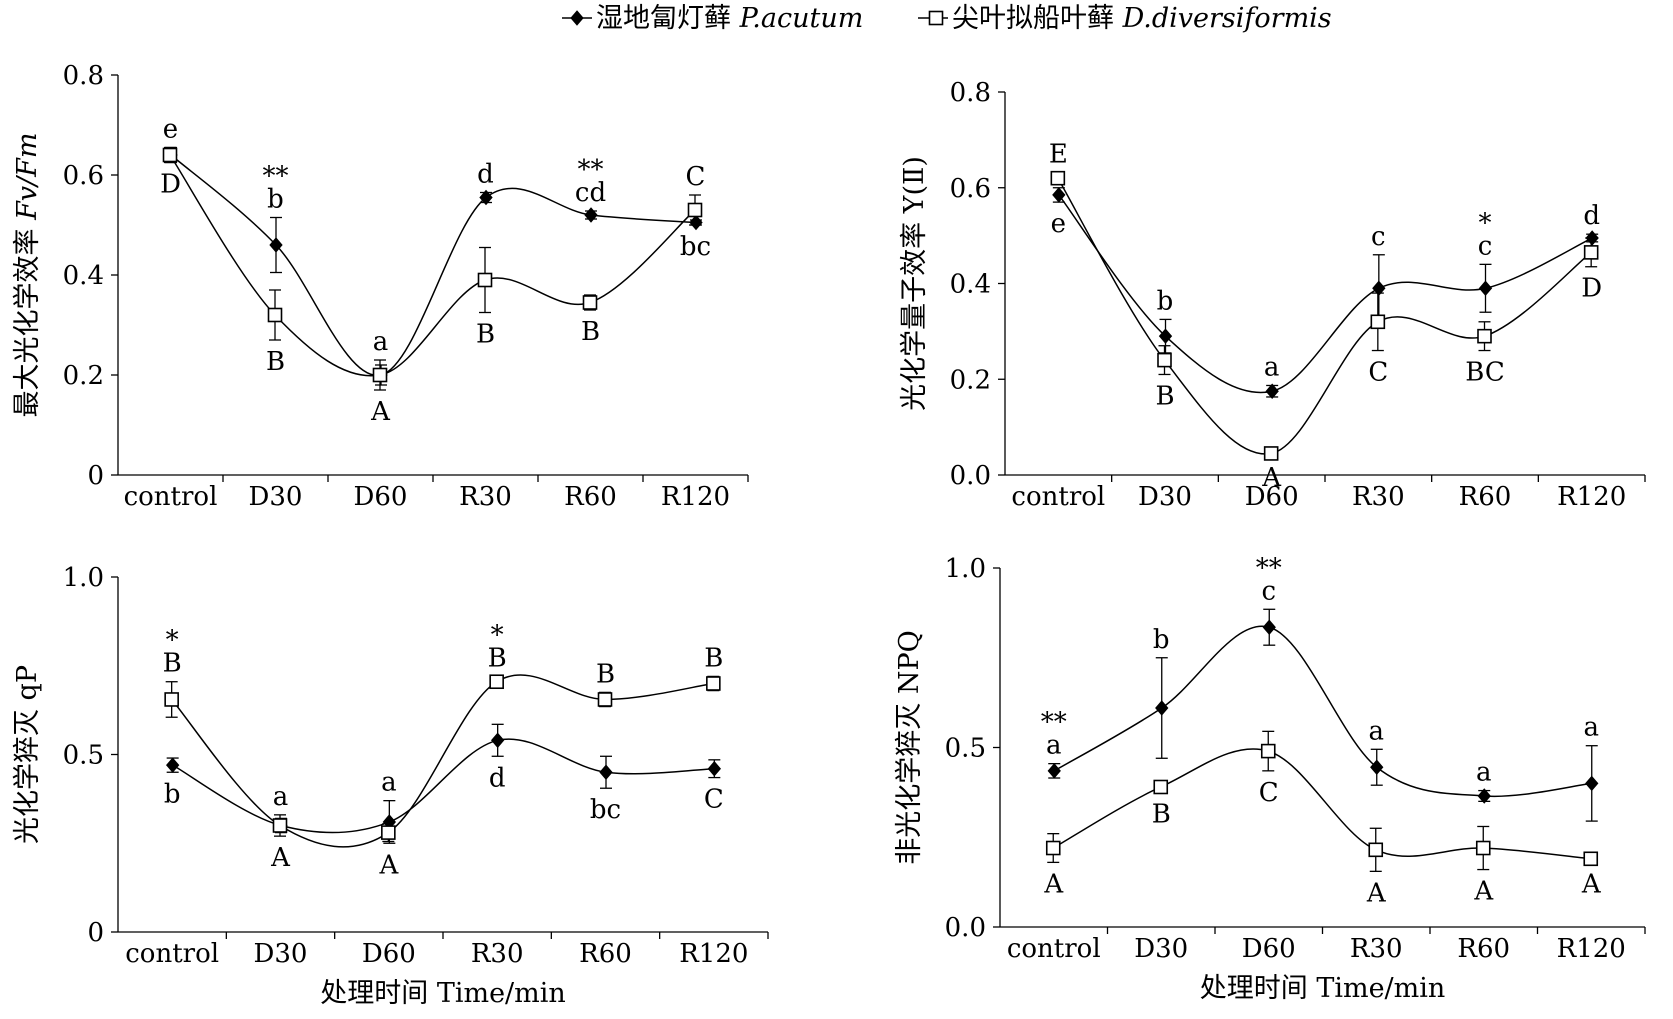 The height and width of the screenshot is (1019, 1673). I want to click on y-axis-label: 非光化学猝灭 NPQ, so click(909, 747).